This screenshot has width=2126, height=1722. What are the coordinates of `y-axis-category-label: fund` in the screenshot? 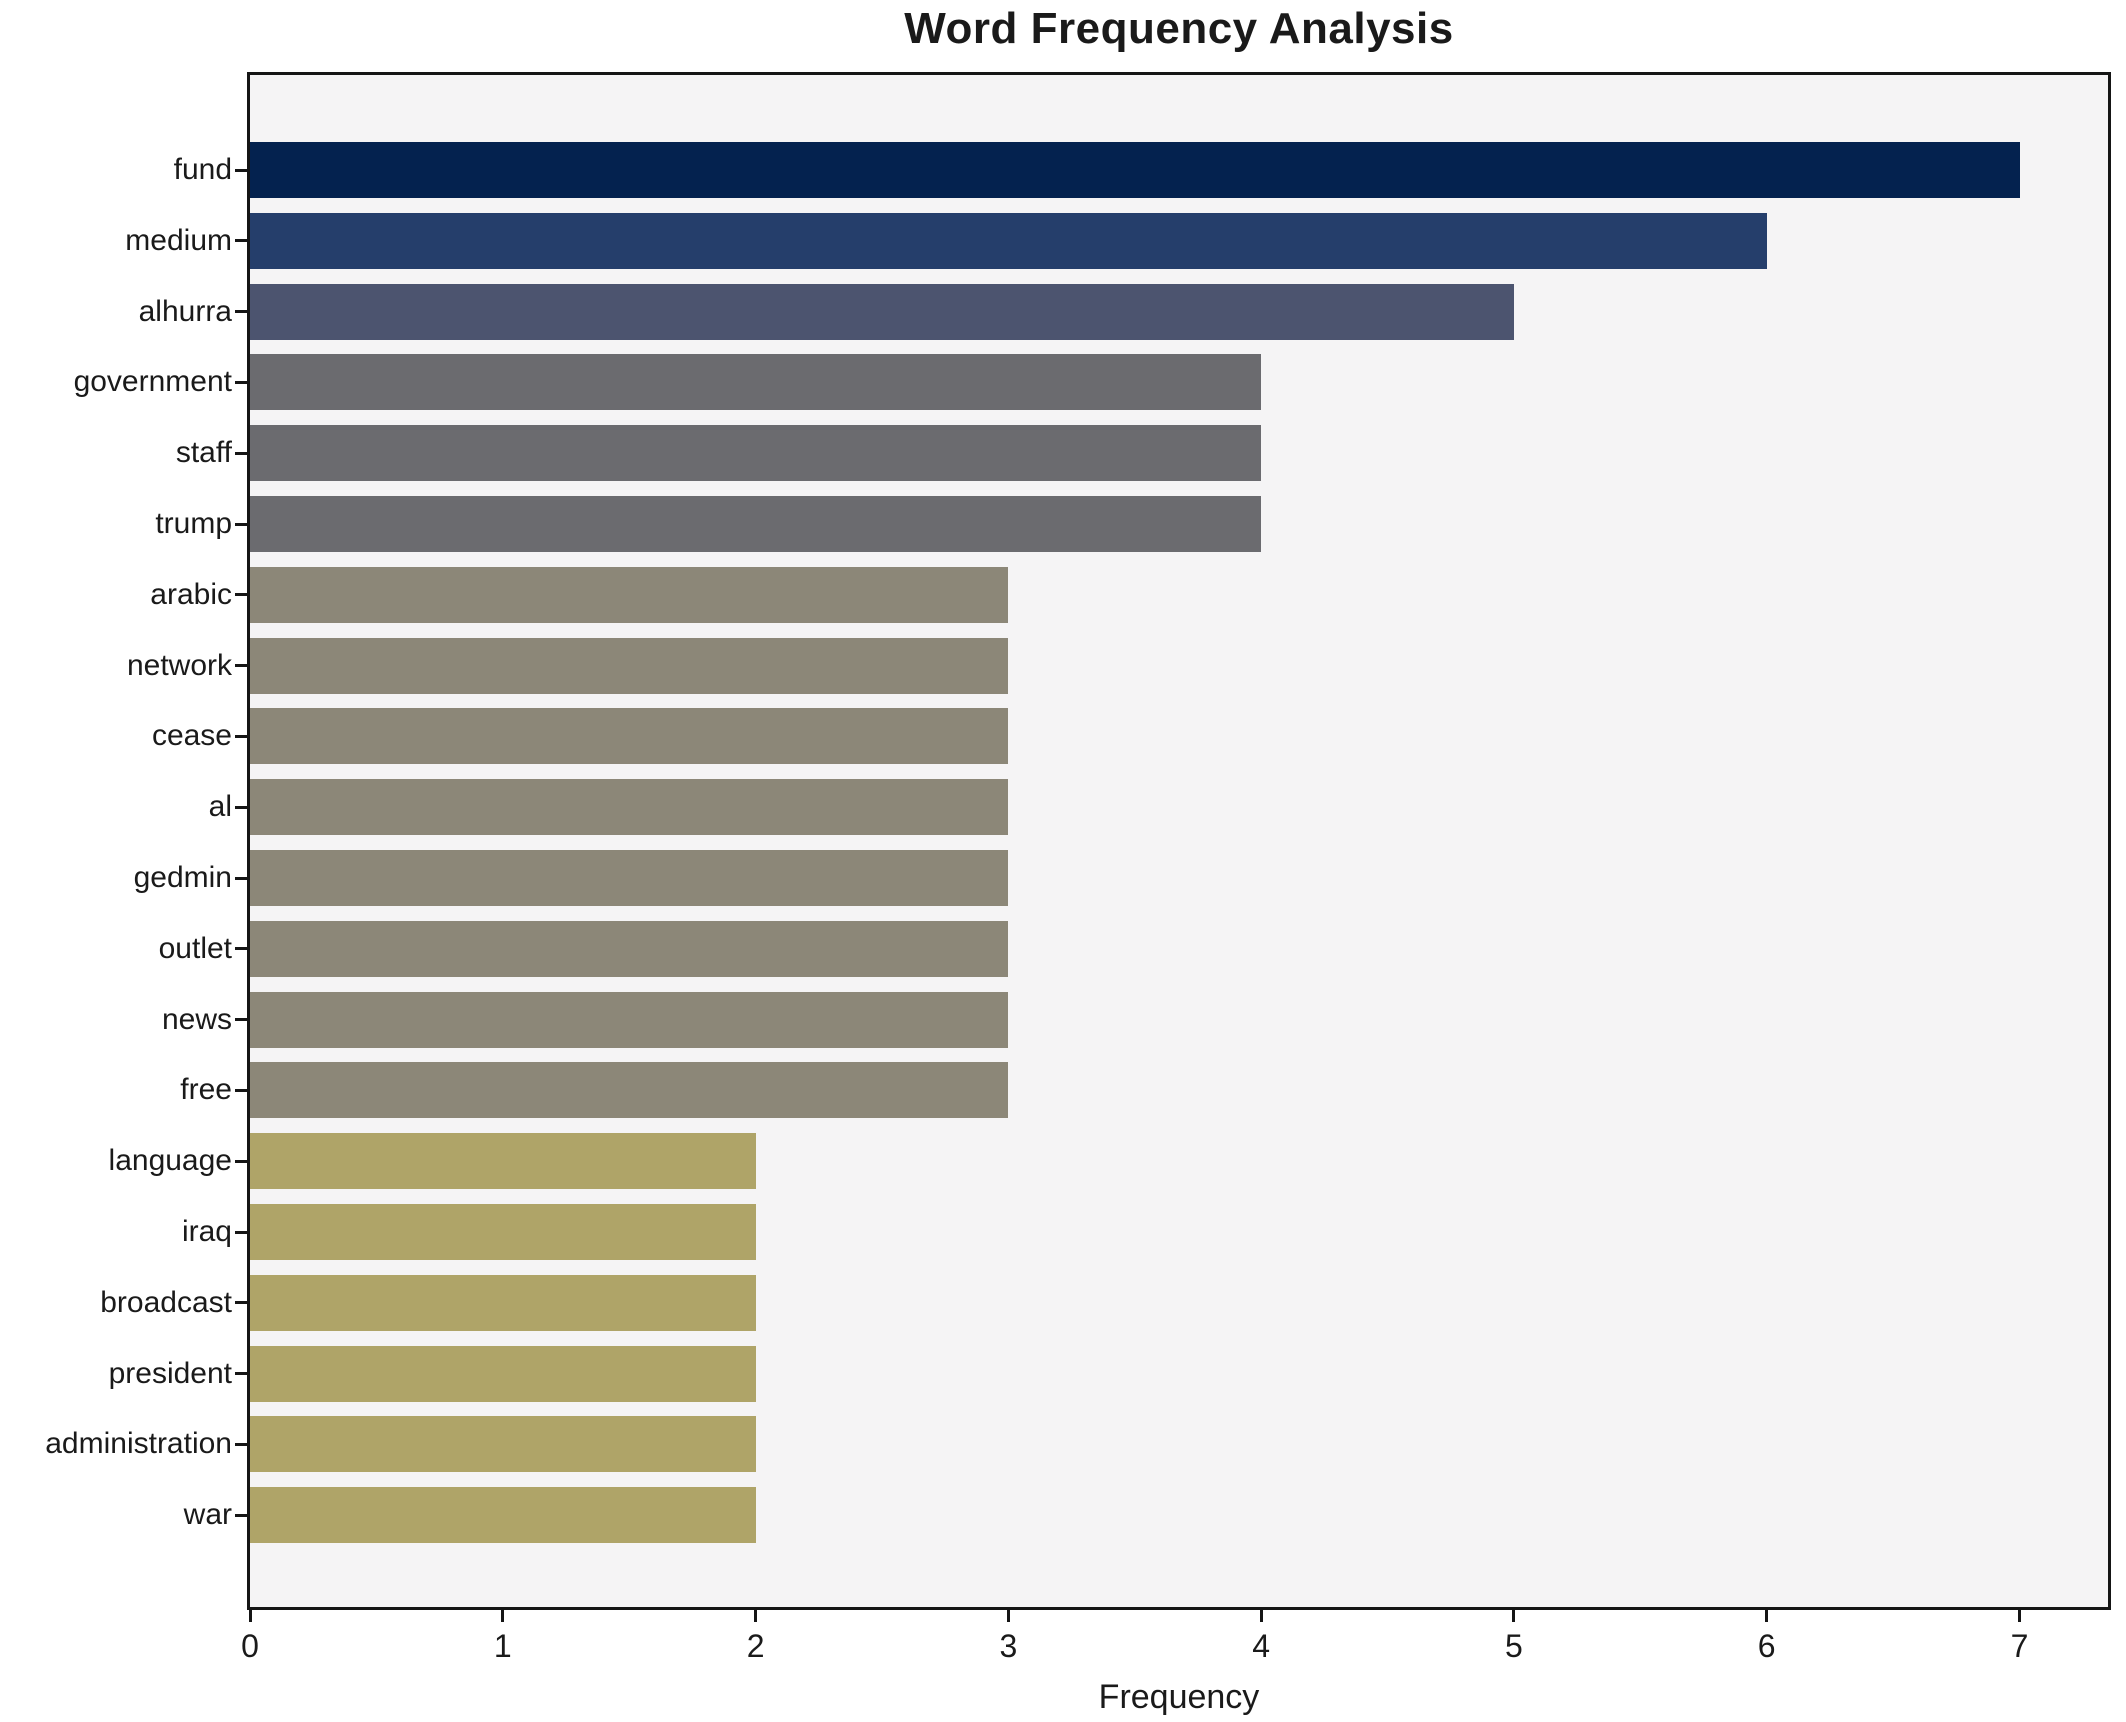 It's located at (202, 169).